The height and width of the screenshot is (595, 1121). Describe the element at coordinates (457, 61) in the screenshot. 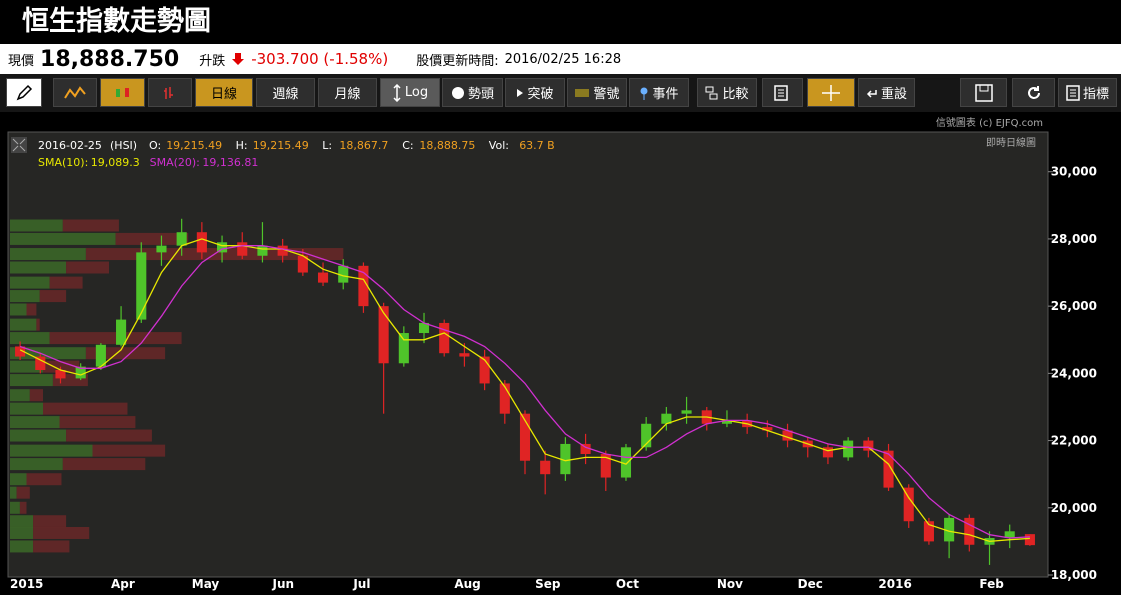

I see `update-label: 股價更新時間:` at that location.